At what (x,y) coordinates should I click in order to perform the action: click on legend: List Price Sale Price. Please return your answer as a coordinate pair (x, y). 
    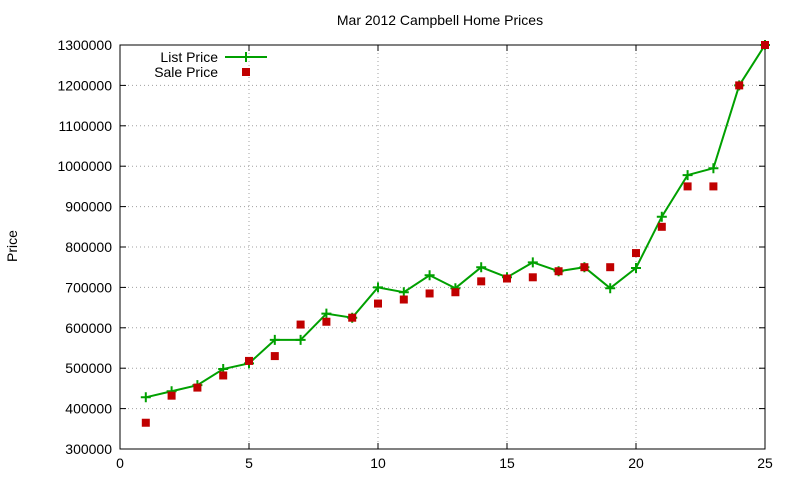
    Looking at the image, I should click on (210, 64).